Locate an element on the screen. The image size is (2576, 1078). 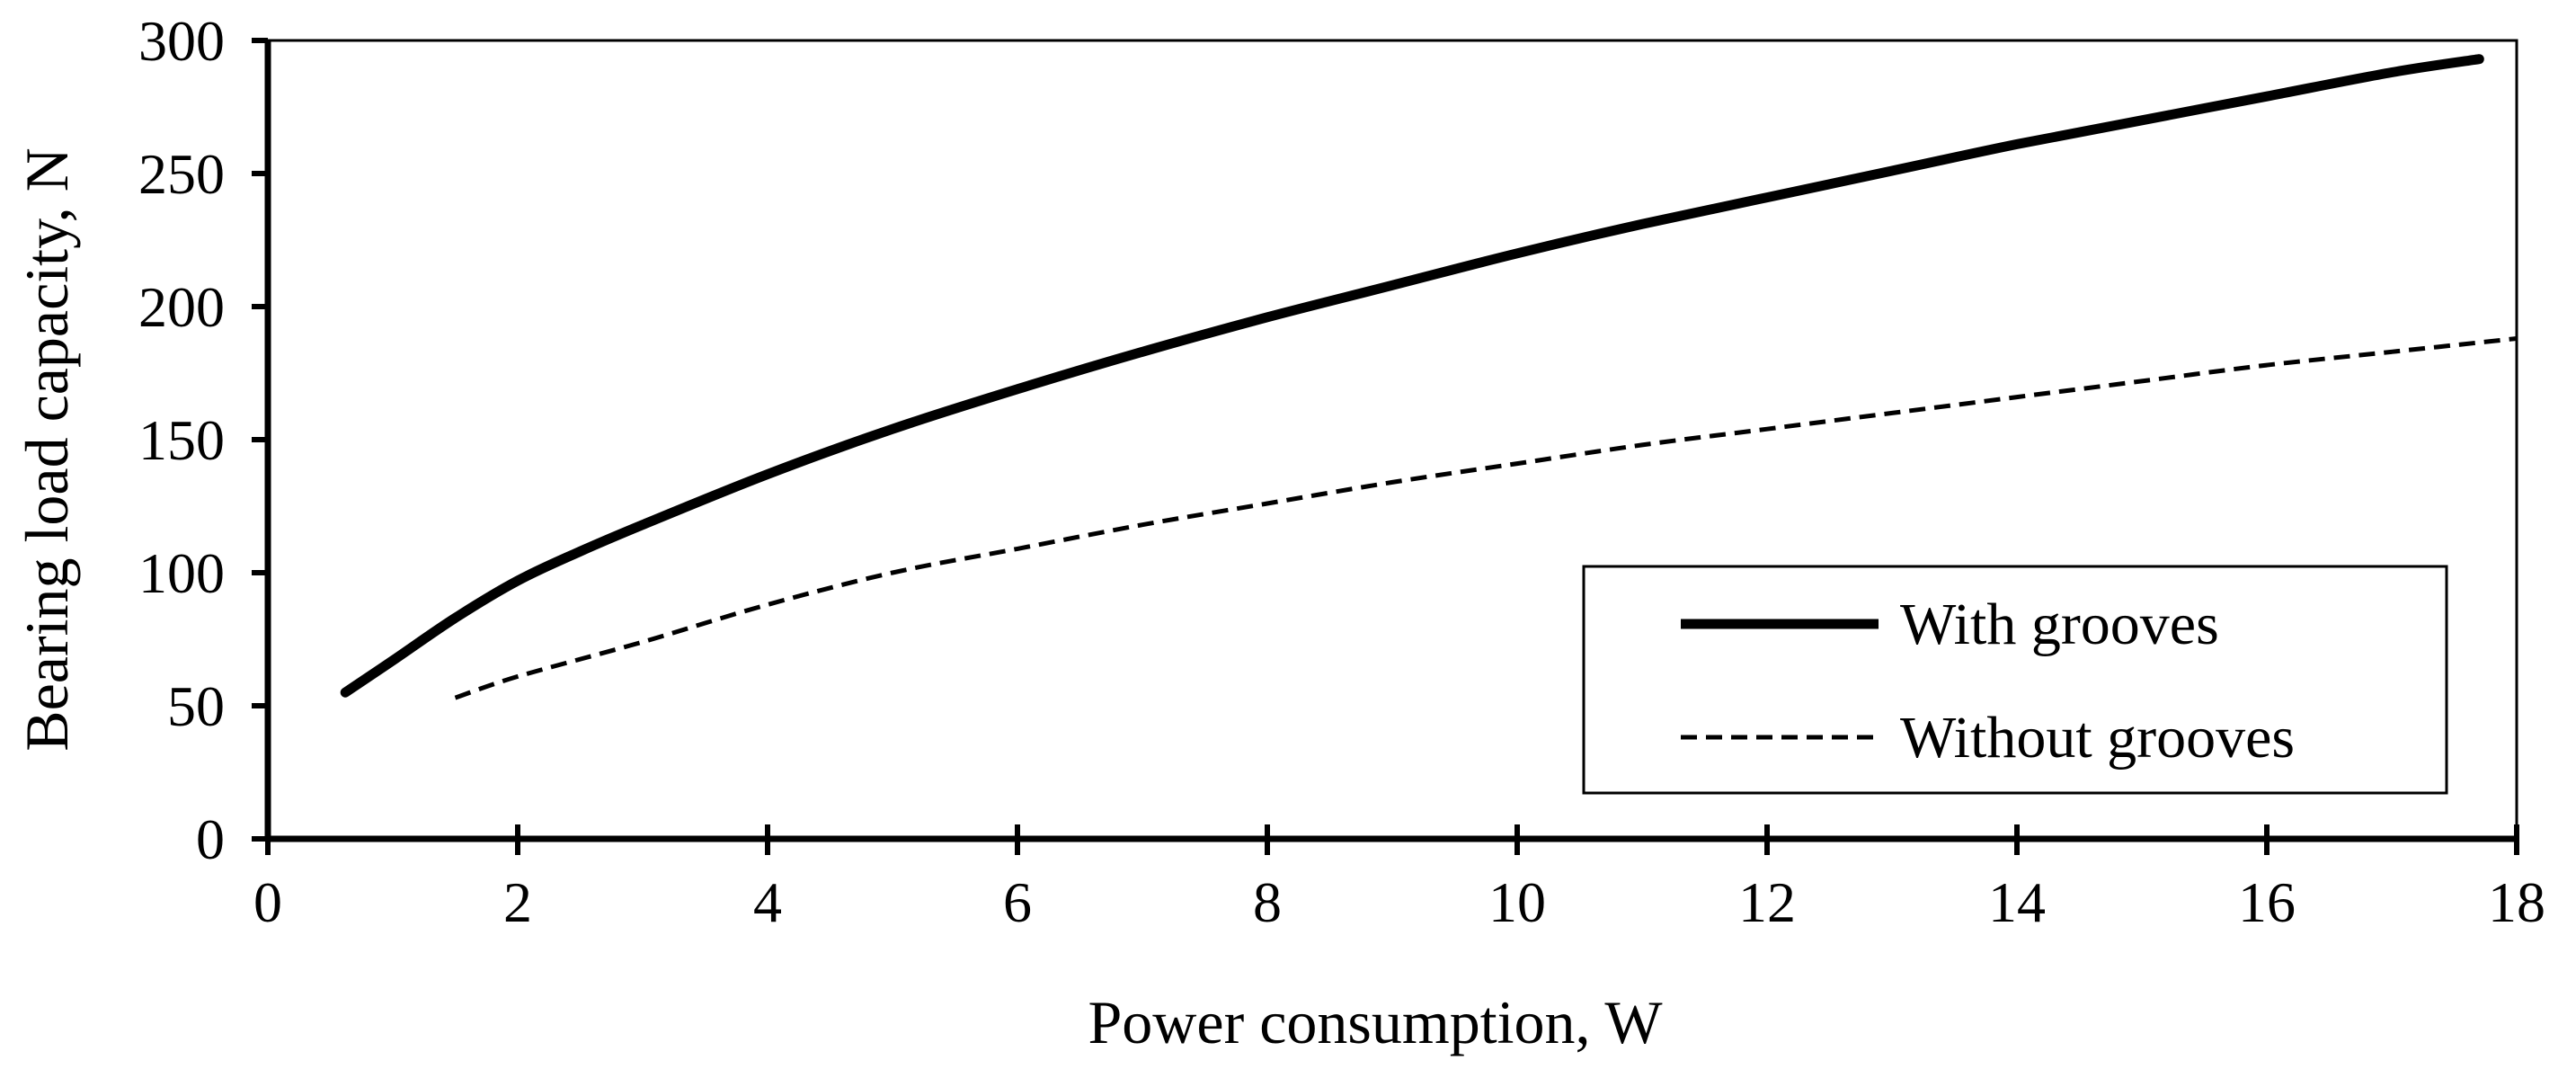
x-tick-label: 0 is located at coordinates (267, 902).